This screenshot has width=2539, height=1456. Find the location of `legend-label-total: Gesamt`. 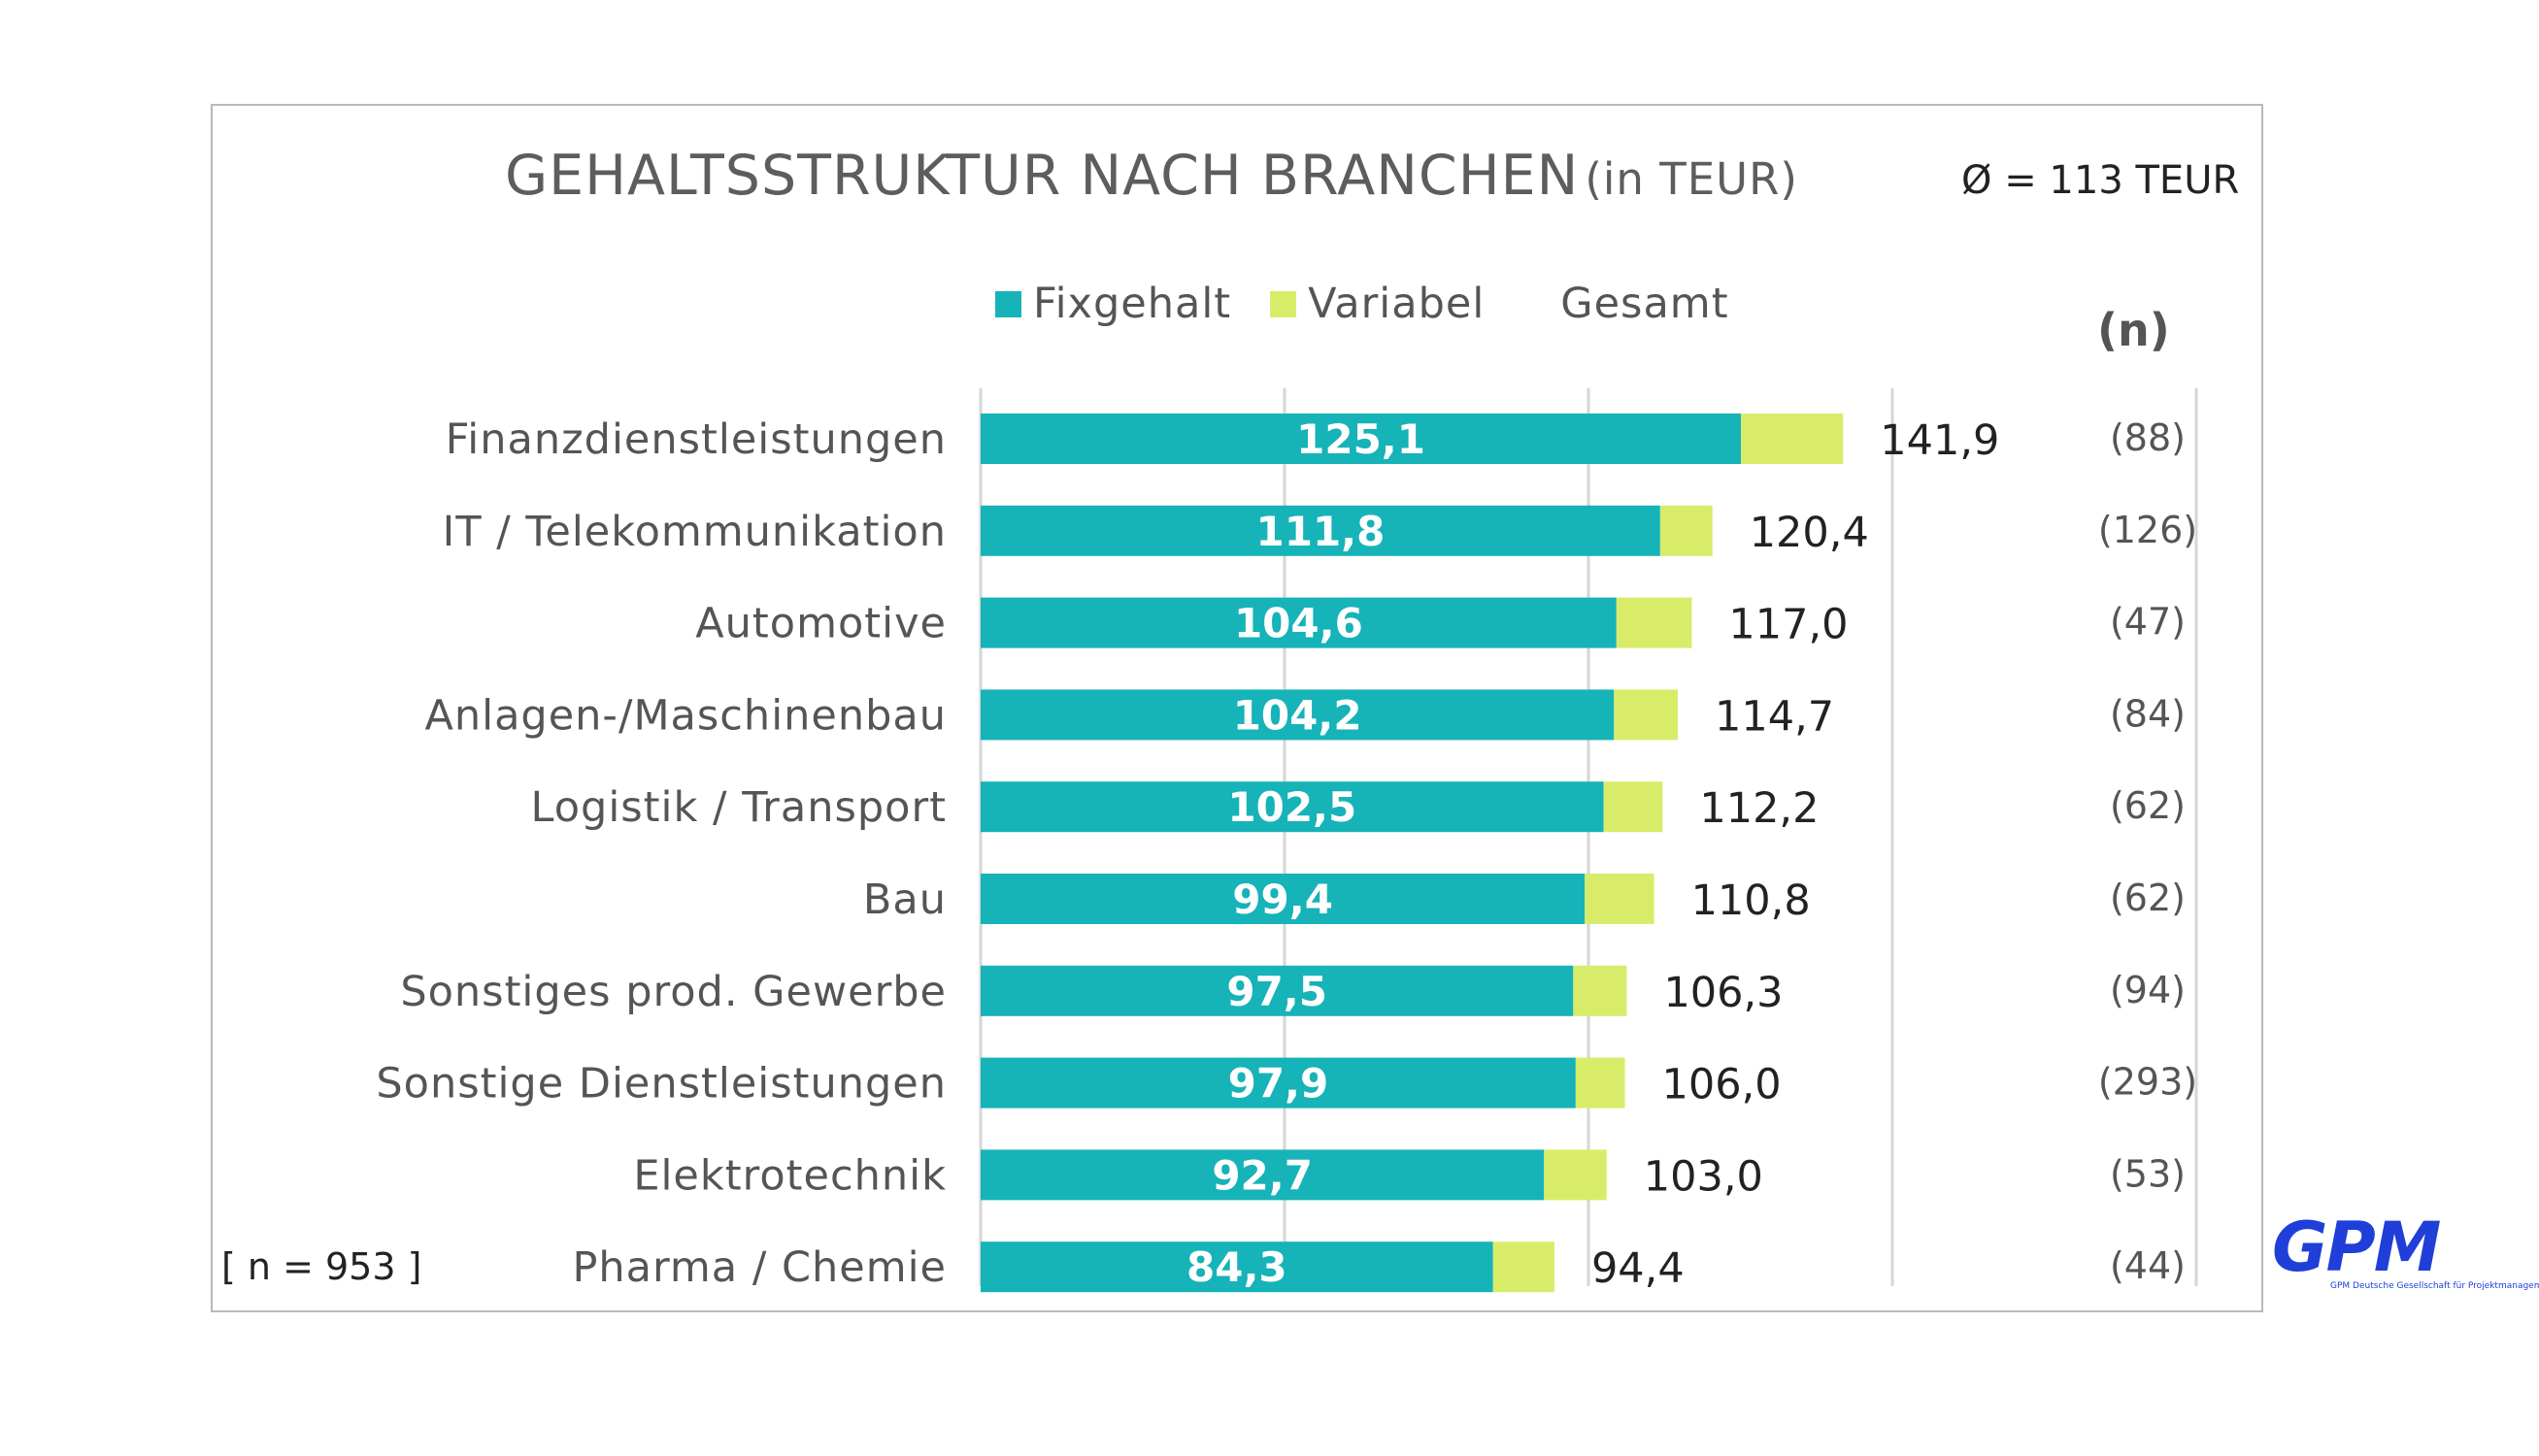

legend-label-total: Gesamt is located at coordinates (1644, 304).